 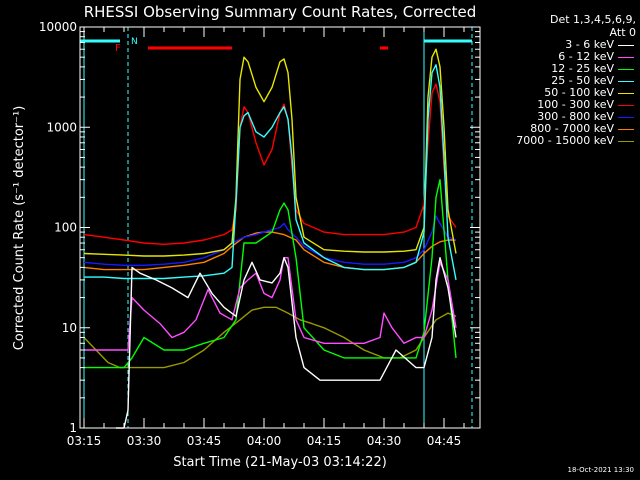 I want to click on legend-entry-3: 25 - 50 keV, so click(x=561, y=81).